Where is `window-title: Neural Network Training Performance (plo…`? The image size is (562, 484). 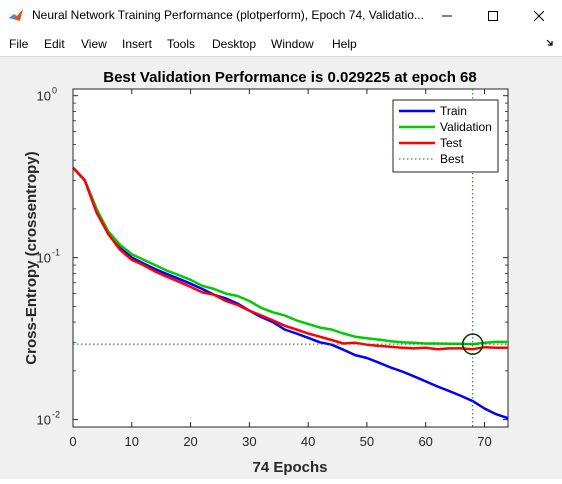
window-title: Neural Network Training Performance (plo… is located at coordinates (228, 15).